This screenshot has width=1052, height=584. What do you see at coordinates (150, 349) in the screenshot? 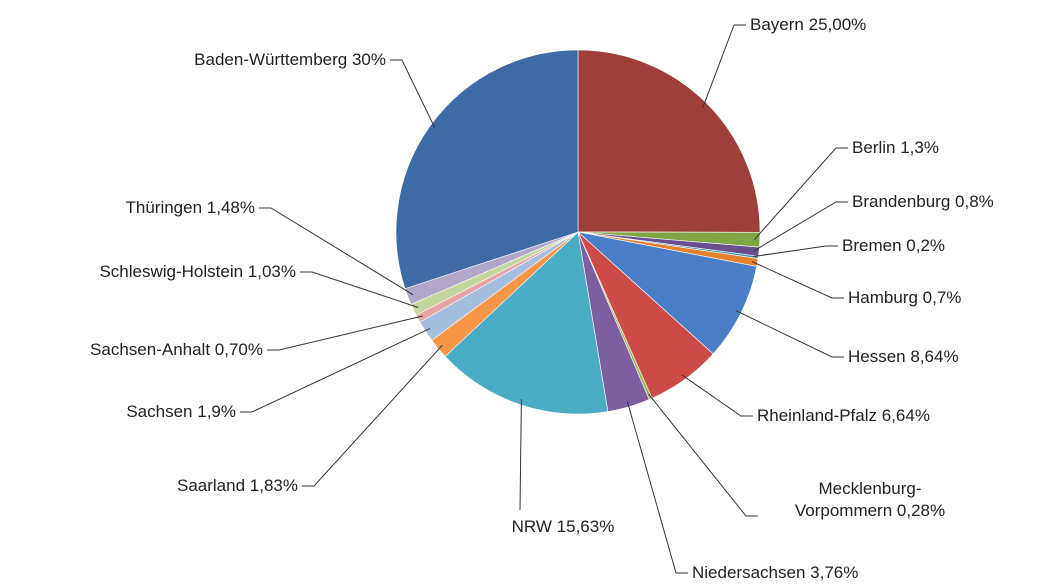
I see `category-name: Sachsen-Anhalt` at bounding box center [150, 349].